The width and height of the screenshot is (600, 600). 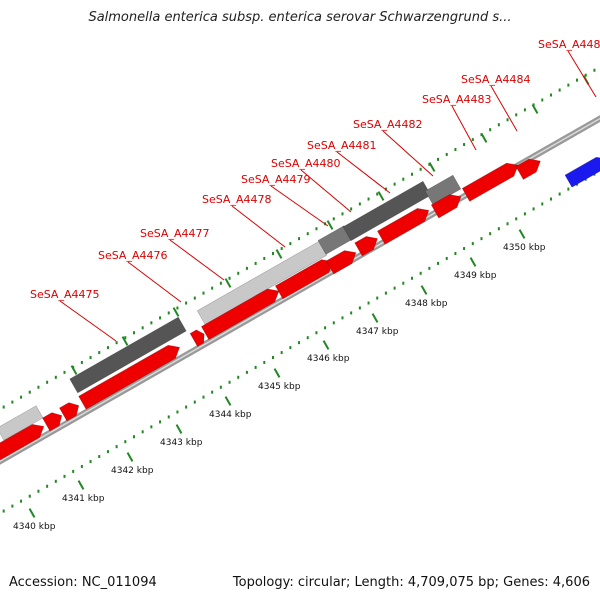 What do you see at coordinates (83, 582) in the screenshot?
I see `accession-text: Accession: NC_011094` at bounding box center [83, 582].